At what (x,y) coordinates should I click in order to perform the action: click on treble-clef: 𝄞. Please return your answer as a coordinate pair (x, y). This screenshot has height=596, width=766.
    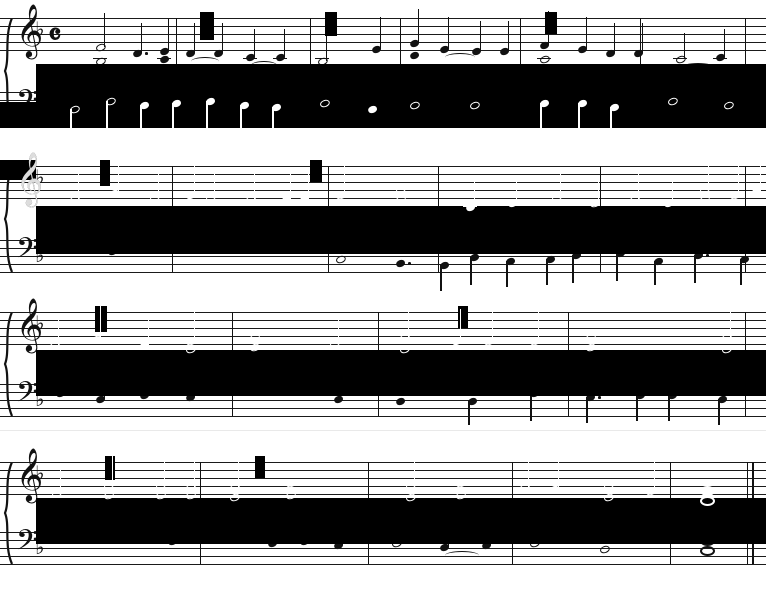
    Looking at the image, I should click on (30, 324).